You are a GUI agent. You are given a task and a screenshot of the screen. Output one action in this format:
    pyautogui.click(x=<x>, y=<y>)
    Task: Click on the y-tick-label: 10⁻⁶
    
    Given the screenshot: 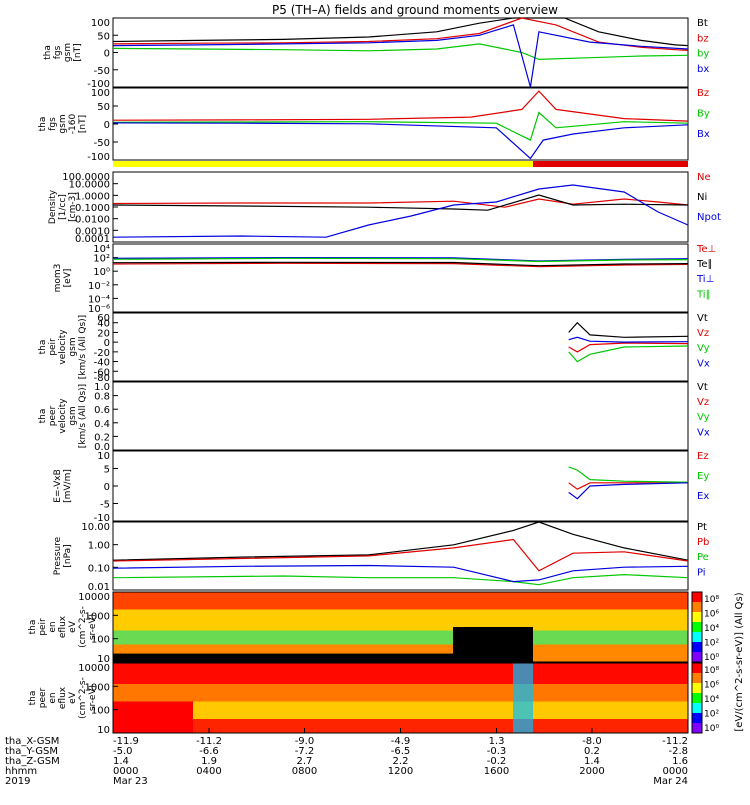 What is the action you would take?
    pyautogui.click(x=99, y=309)
    